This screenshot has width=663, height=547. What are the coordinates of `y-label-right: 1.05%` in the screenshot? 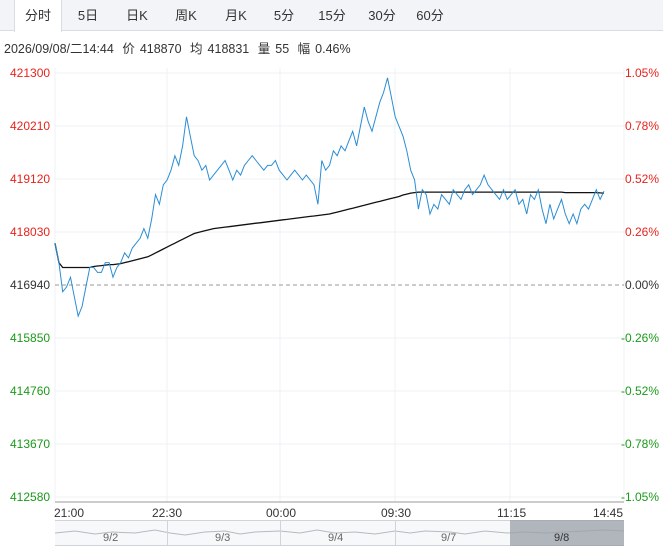 It's located at (641, 73).